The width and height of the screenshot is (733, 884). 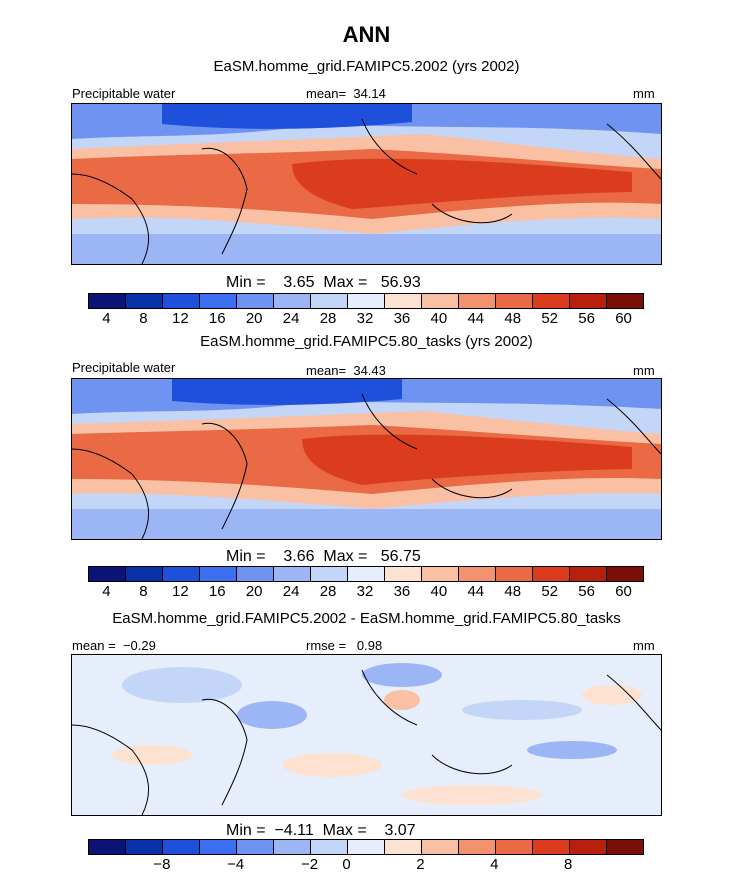 I want to click on panel-1-subtitle: EaSM.homme_grid.FAMIPC5.2002 (yrs 2002), so click(x=366, y=66).